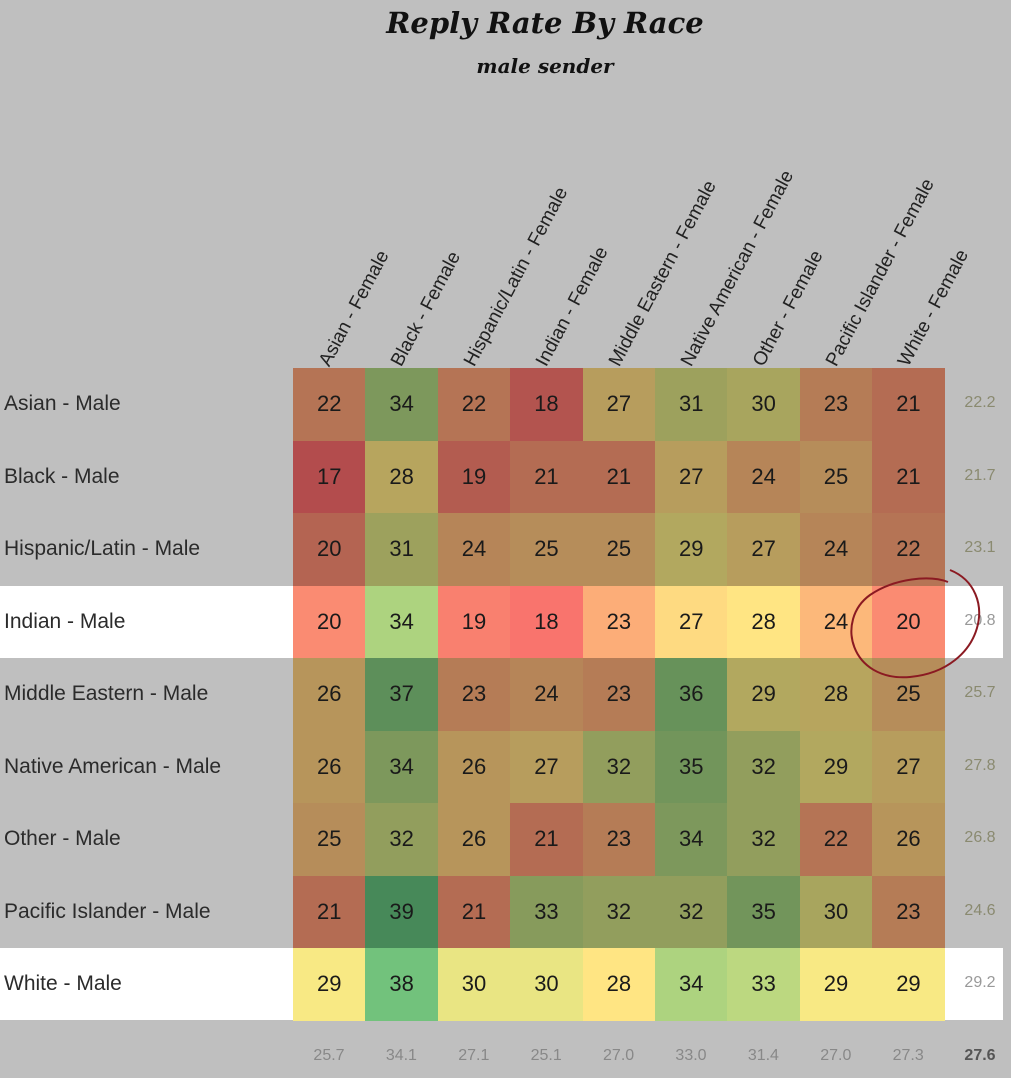 Image resolution: width=1011 pixels, height=1078 pixels. What do you see at coordinates (691, 1055) in the screenshot?
I see `column-average: 33.0` at bounding box center [691, 1055].